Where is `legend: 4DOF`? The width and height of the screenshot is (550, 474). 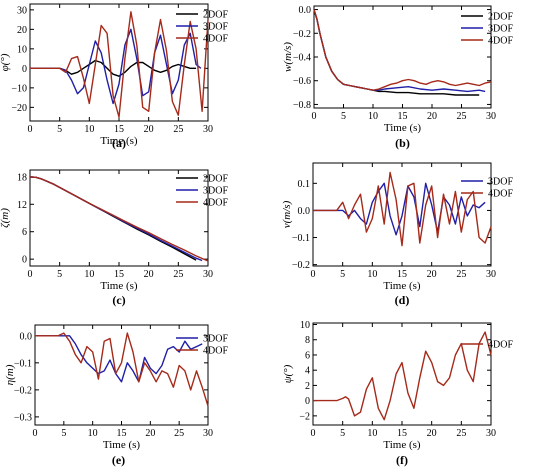 legend: 4DOF is located at coordinates (487, 345).